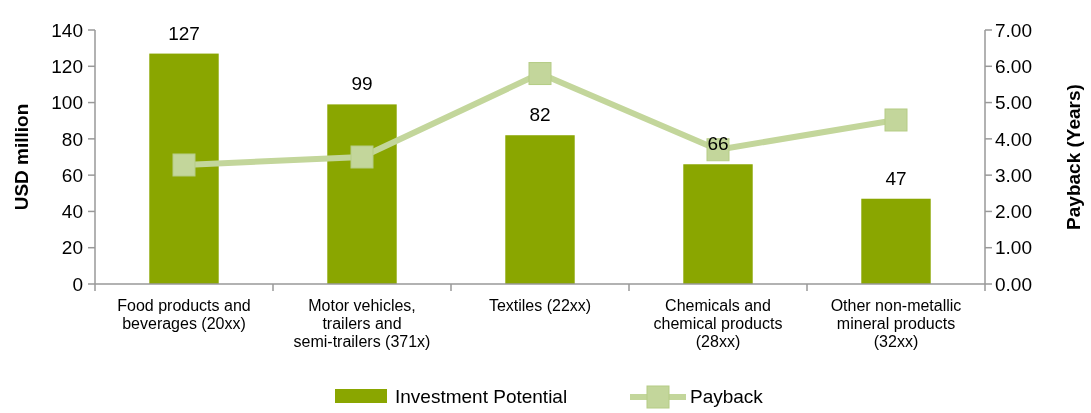 This screenshot has height=413, width=1091. What do you see at coordinates (540, 305) in the screenshot?
I see `x-tick-label: Textiles (22xx)` at bounding box center [540, 305].